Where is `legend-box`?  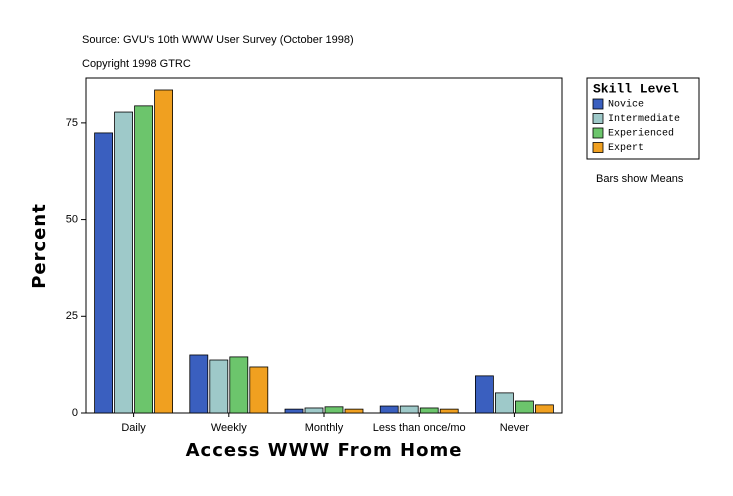 legend-box is located at coordinates (643, 118).